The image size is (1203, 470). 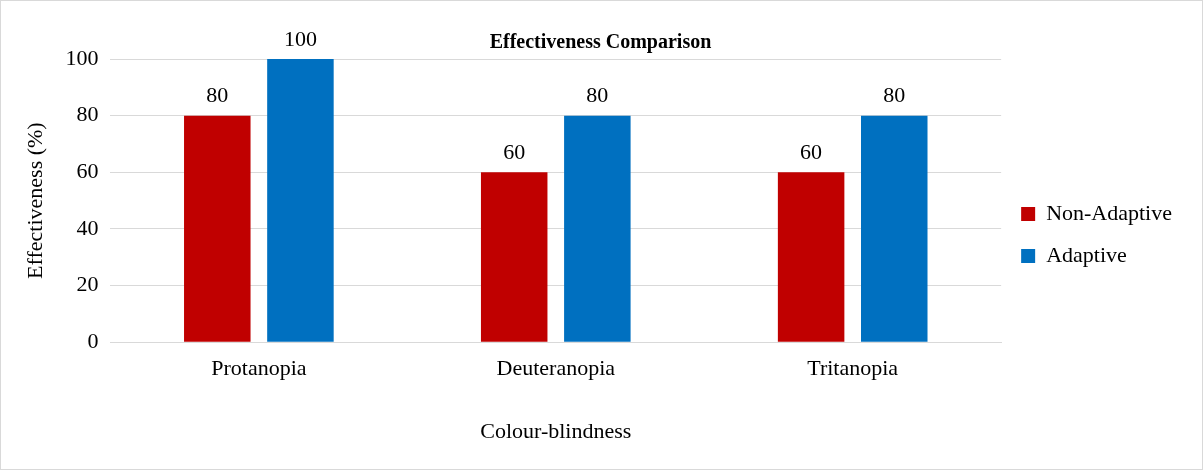 What do you see at coordinates (259, 368) in the screenshot?
I see `x-tick-label: Protanopia` at bounding box center [259, 368].